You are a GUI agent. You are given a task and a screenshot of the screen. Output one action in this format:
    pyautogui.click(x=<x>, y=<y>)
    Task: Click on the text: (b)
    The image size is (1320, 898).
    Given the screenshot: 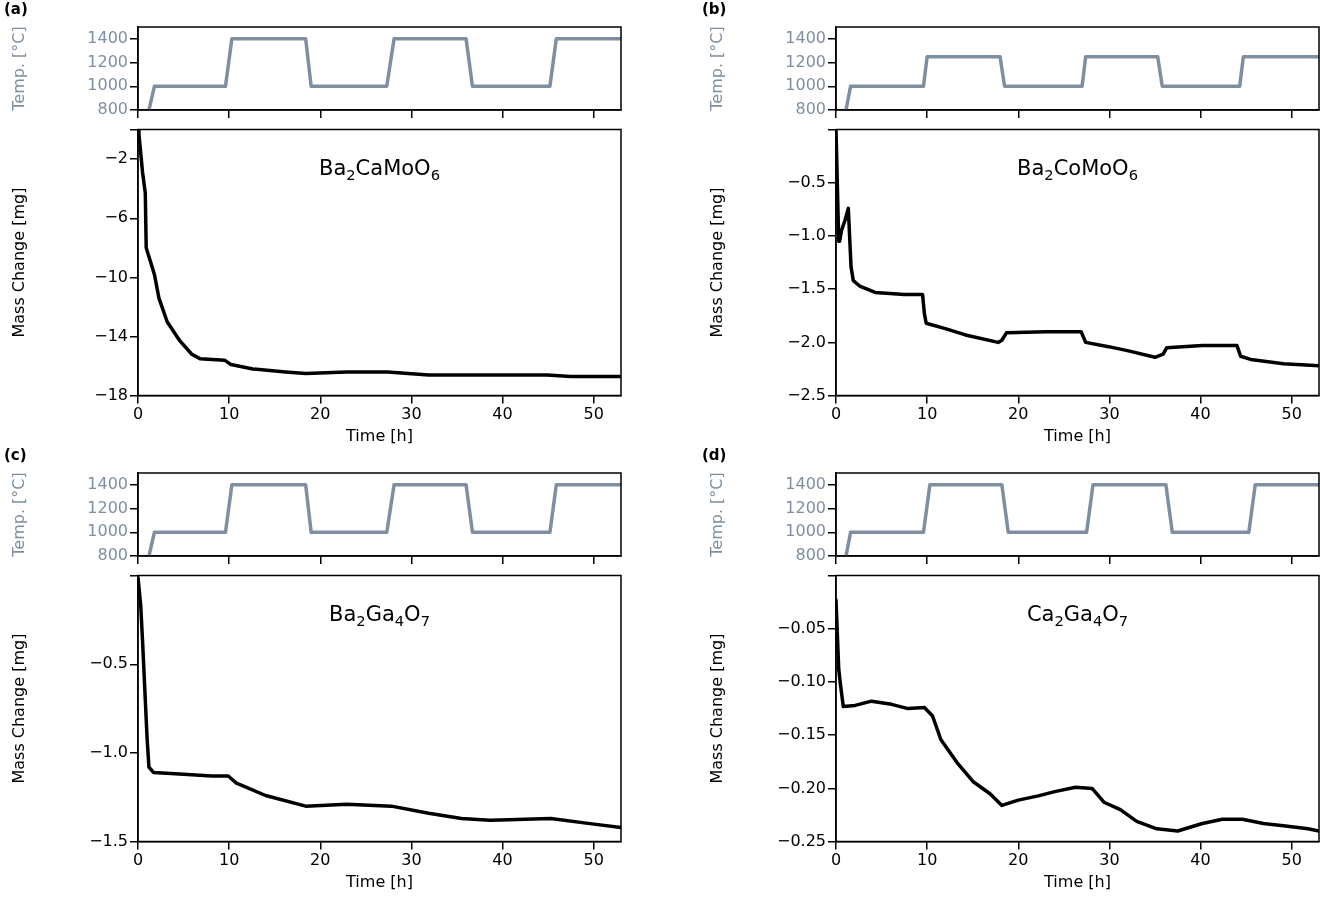 What is the action you would take?
    pyautogui.click(x=714, y=9)
    